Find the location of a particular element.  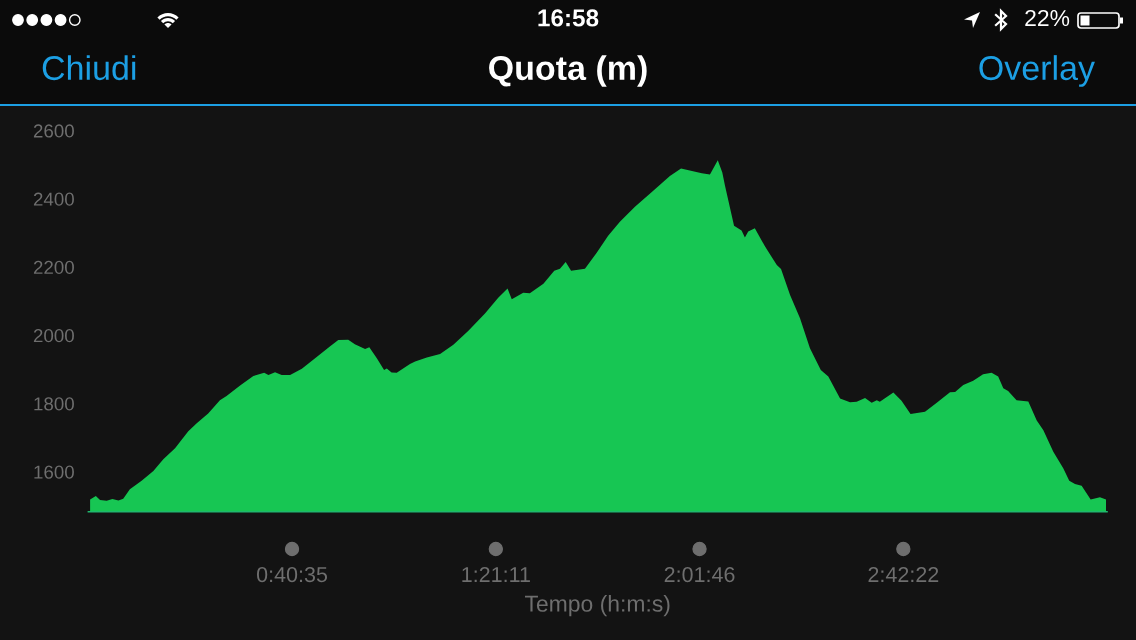

text: Chiudi is located at coordinates (89, 68).